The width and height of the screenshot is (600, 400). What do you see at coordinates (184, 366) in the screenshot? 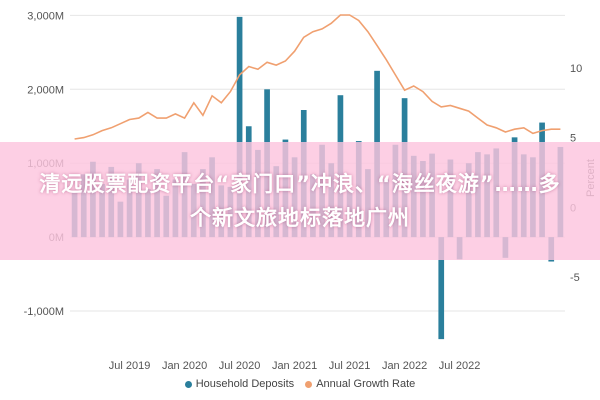
I see `x-axis-tick-label: Jan 2020` at bounding box center [184, 366].